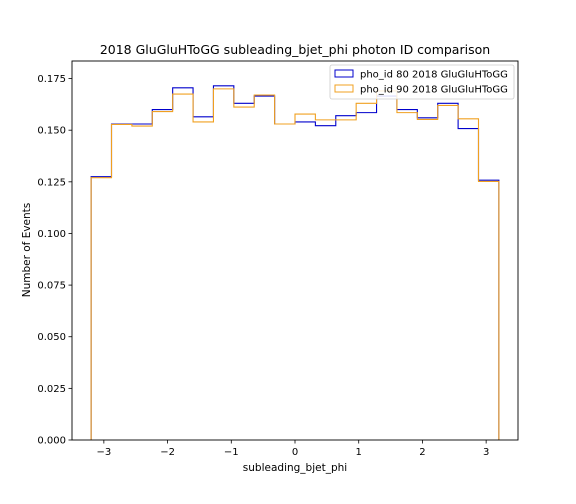 This screenshot has width=576, height=504. Describe the element at coordinates (231, 452) in the screenshot. I see `x-tick-label: −1` at that location.